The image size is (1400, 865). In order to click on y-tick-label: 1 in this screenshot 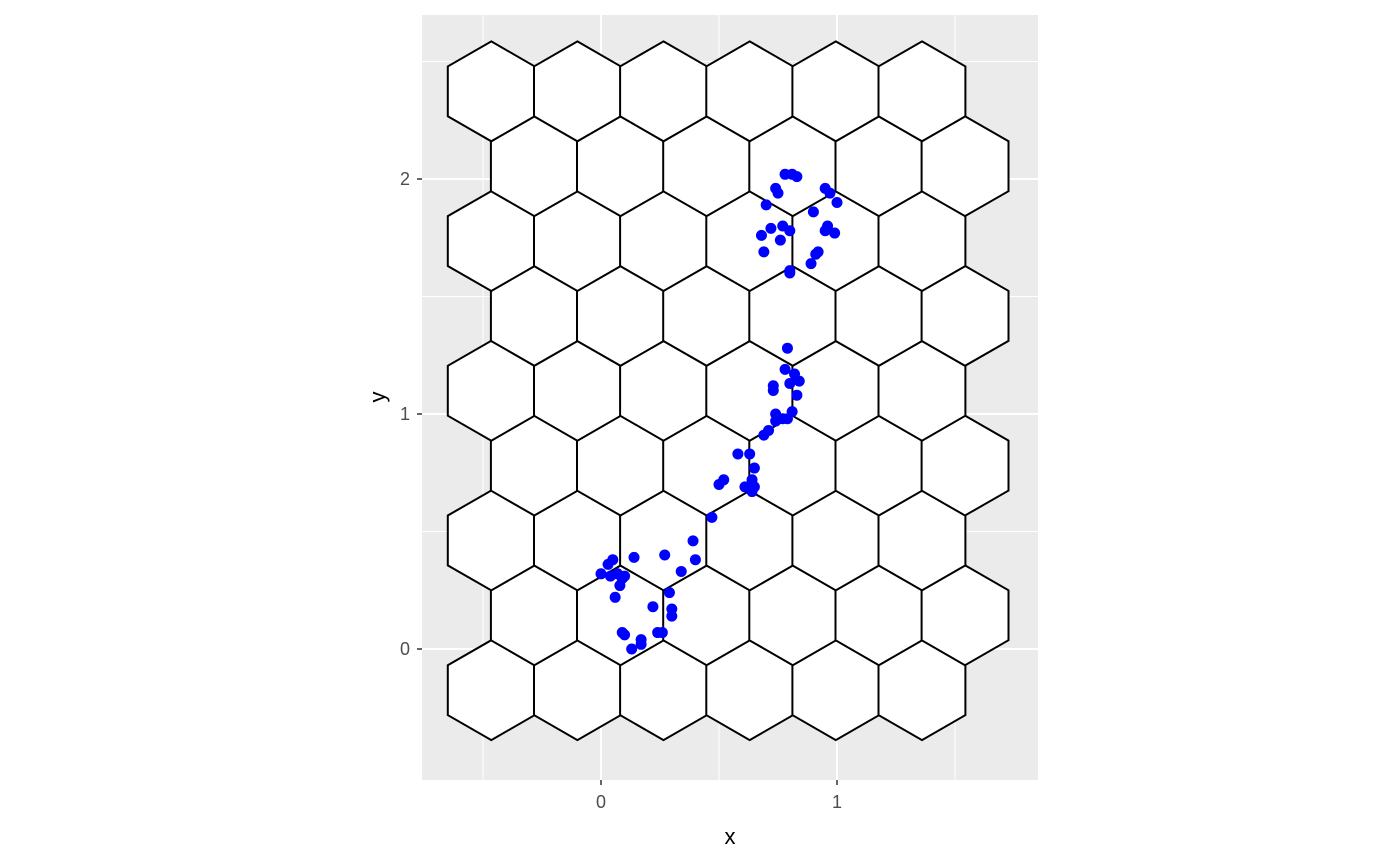, I will do `click(405, 414)`.